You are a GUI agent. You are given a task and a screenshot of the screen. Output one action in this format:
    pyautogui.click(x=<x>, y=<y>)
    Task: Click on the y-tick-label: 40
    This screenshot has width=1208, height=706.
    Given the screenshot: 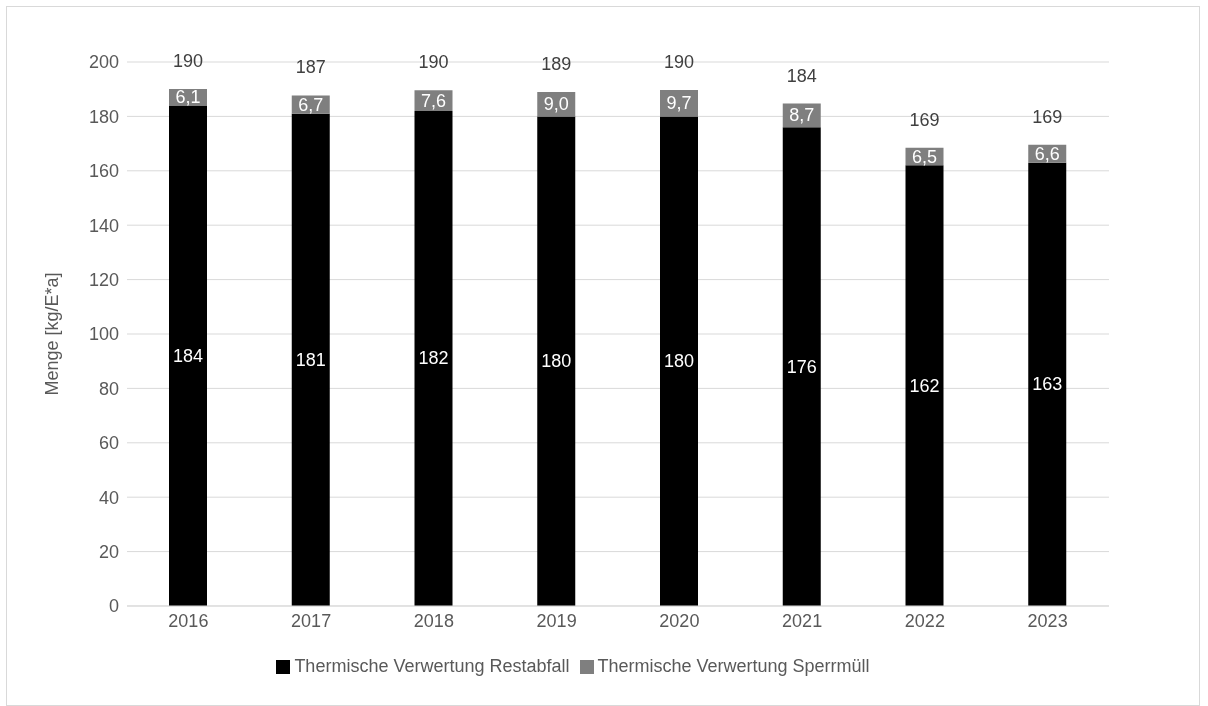 What is the action you would take?
    pyautogui.click(x=108, y=497)
    